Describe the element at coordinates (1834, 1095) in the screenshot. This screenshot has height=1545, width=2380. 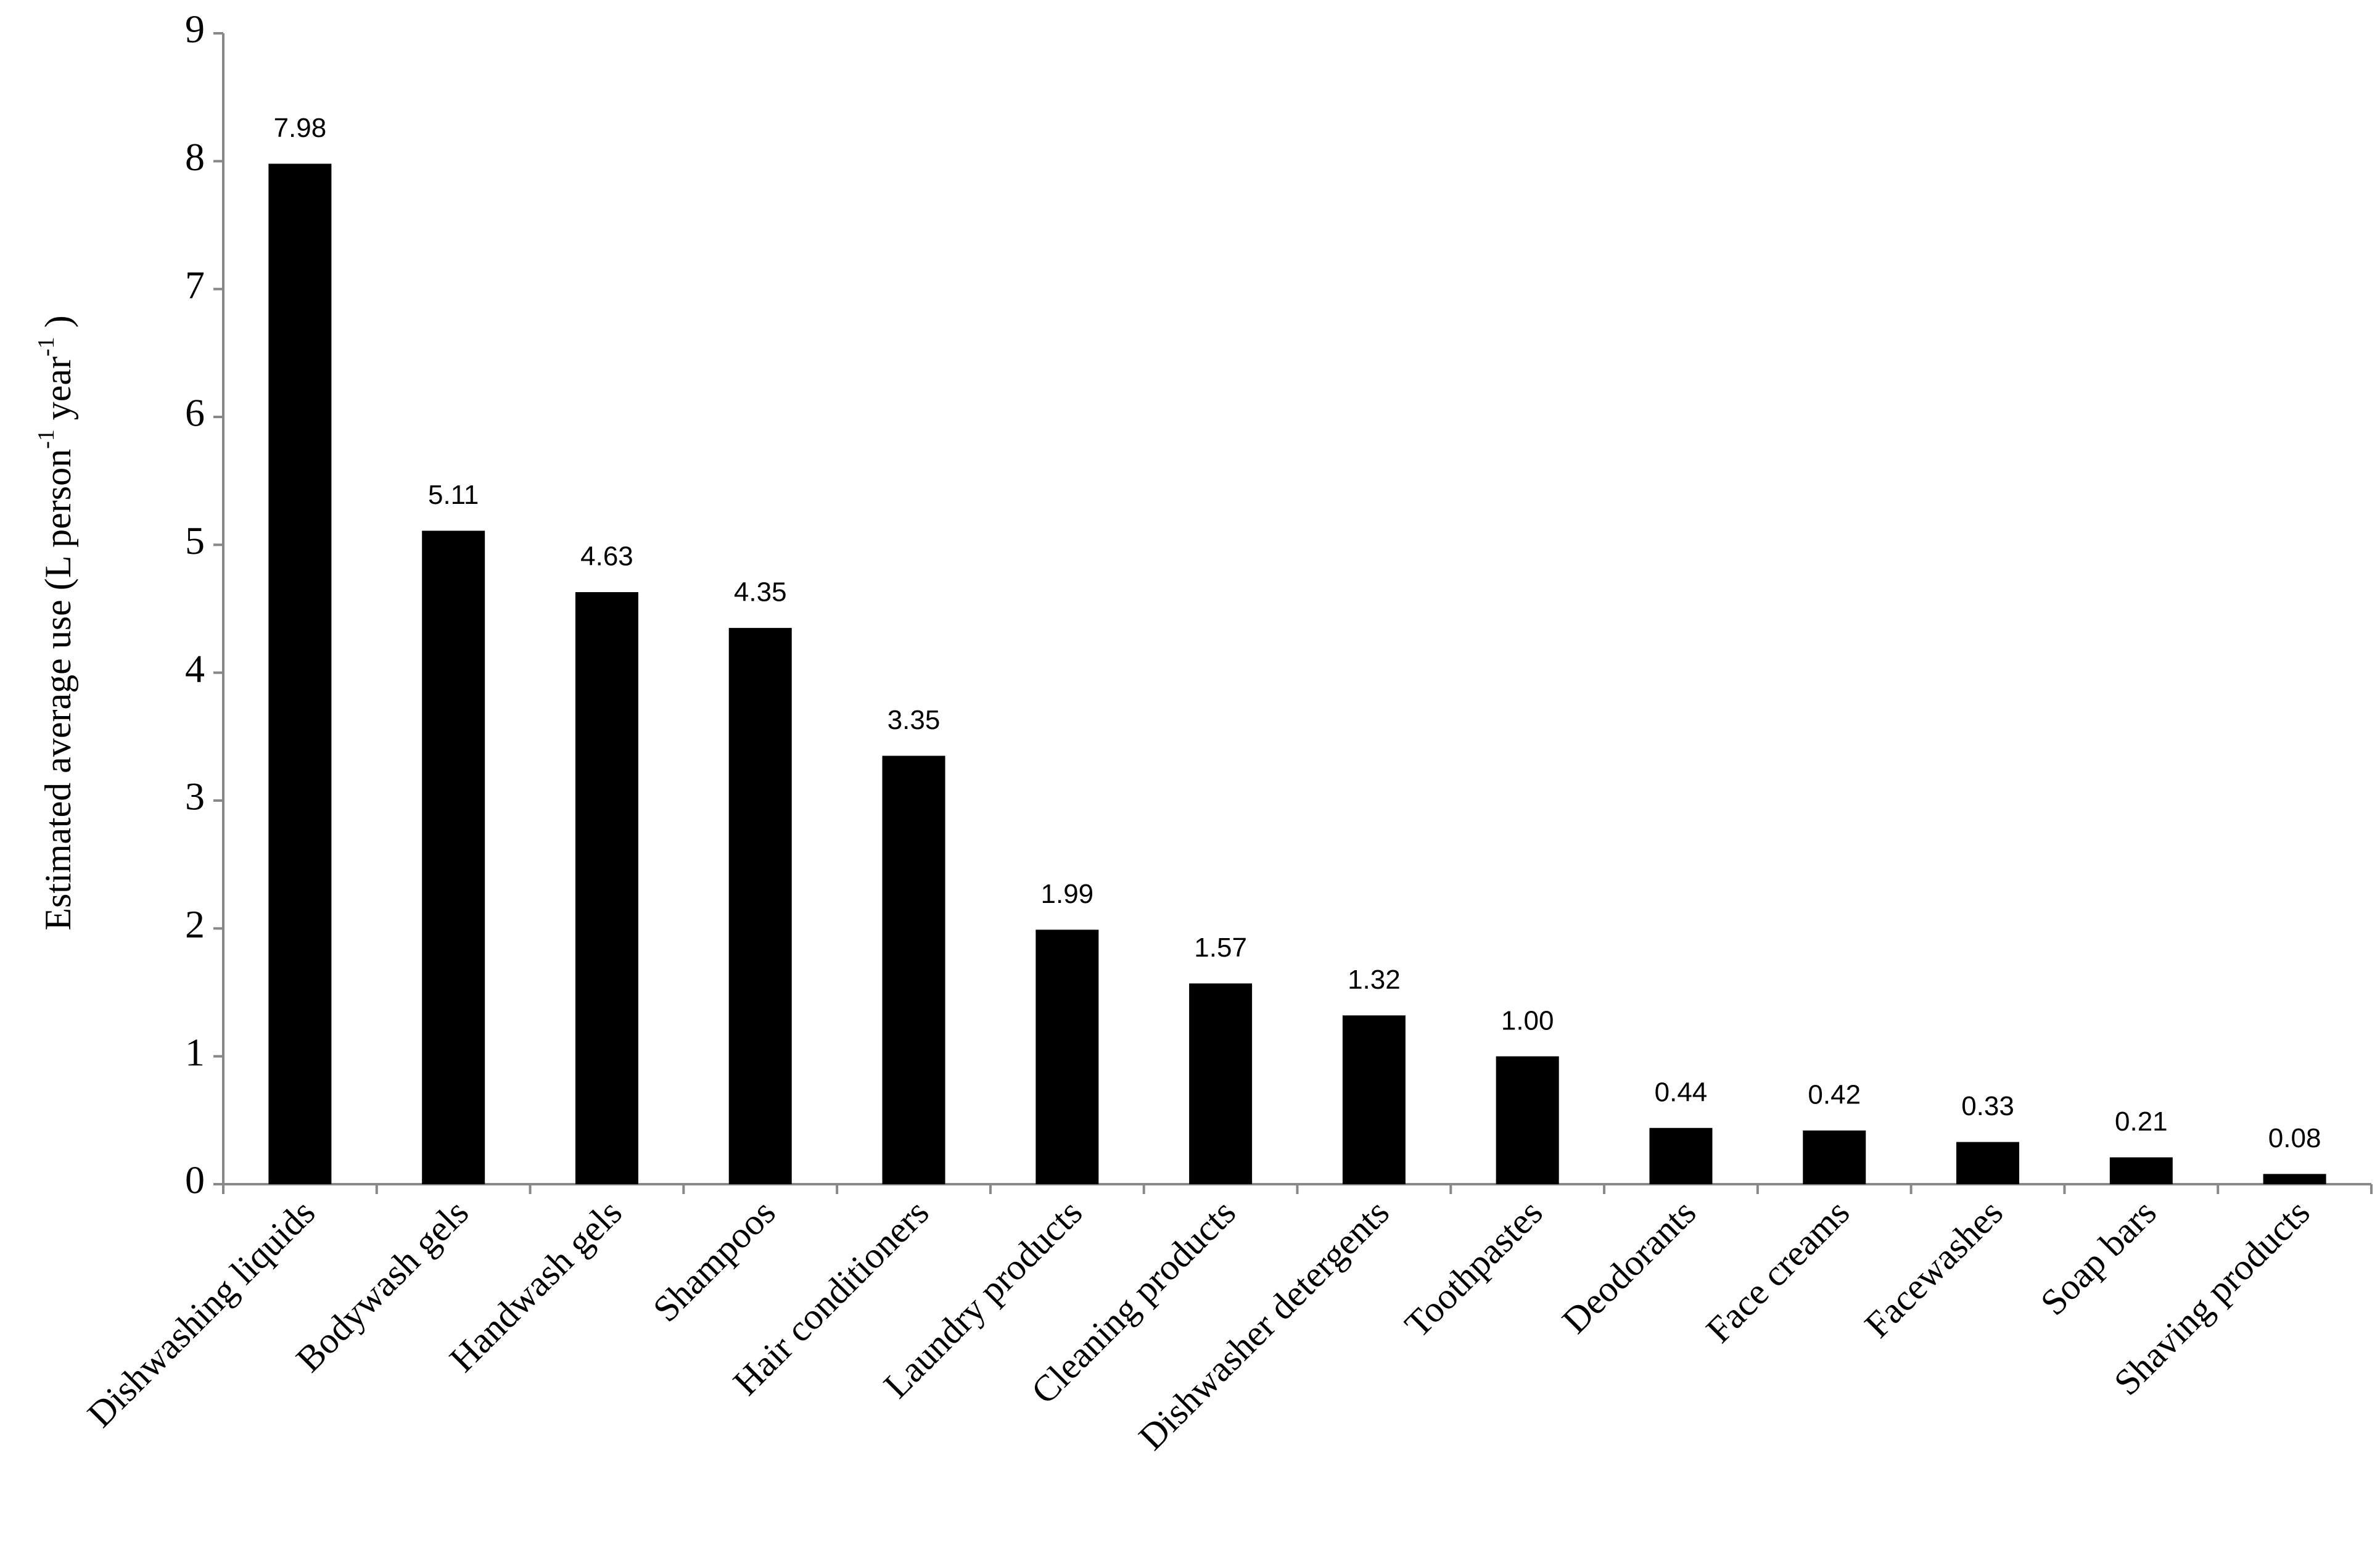
I see `value-label: 0.42` at that location.